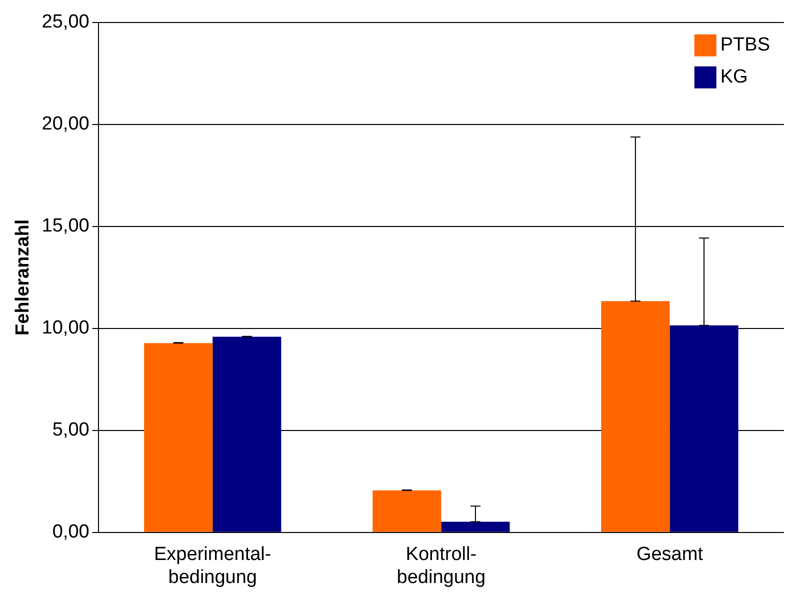 This screenshot has width=792, height=600. What do you see at coordinates (734, 77) in the screenshot?
I see `legend-label: KG` at bounding box center [734, 77].